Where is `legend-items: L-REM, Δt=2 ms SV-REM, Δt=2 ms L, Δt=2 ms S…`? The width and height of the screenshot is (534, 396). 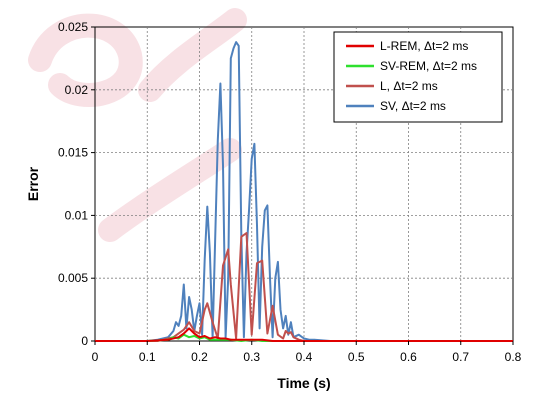 legend-items: L-REM, Δt=2 ms SV-REM, Δt=2 ms L, Δt=2 ms S… is located at coordinates (411, 76).